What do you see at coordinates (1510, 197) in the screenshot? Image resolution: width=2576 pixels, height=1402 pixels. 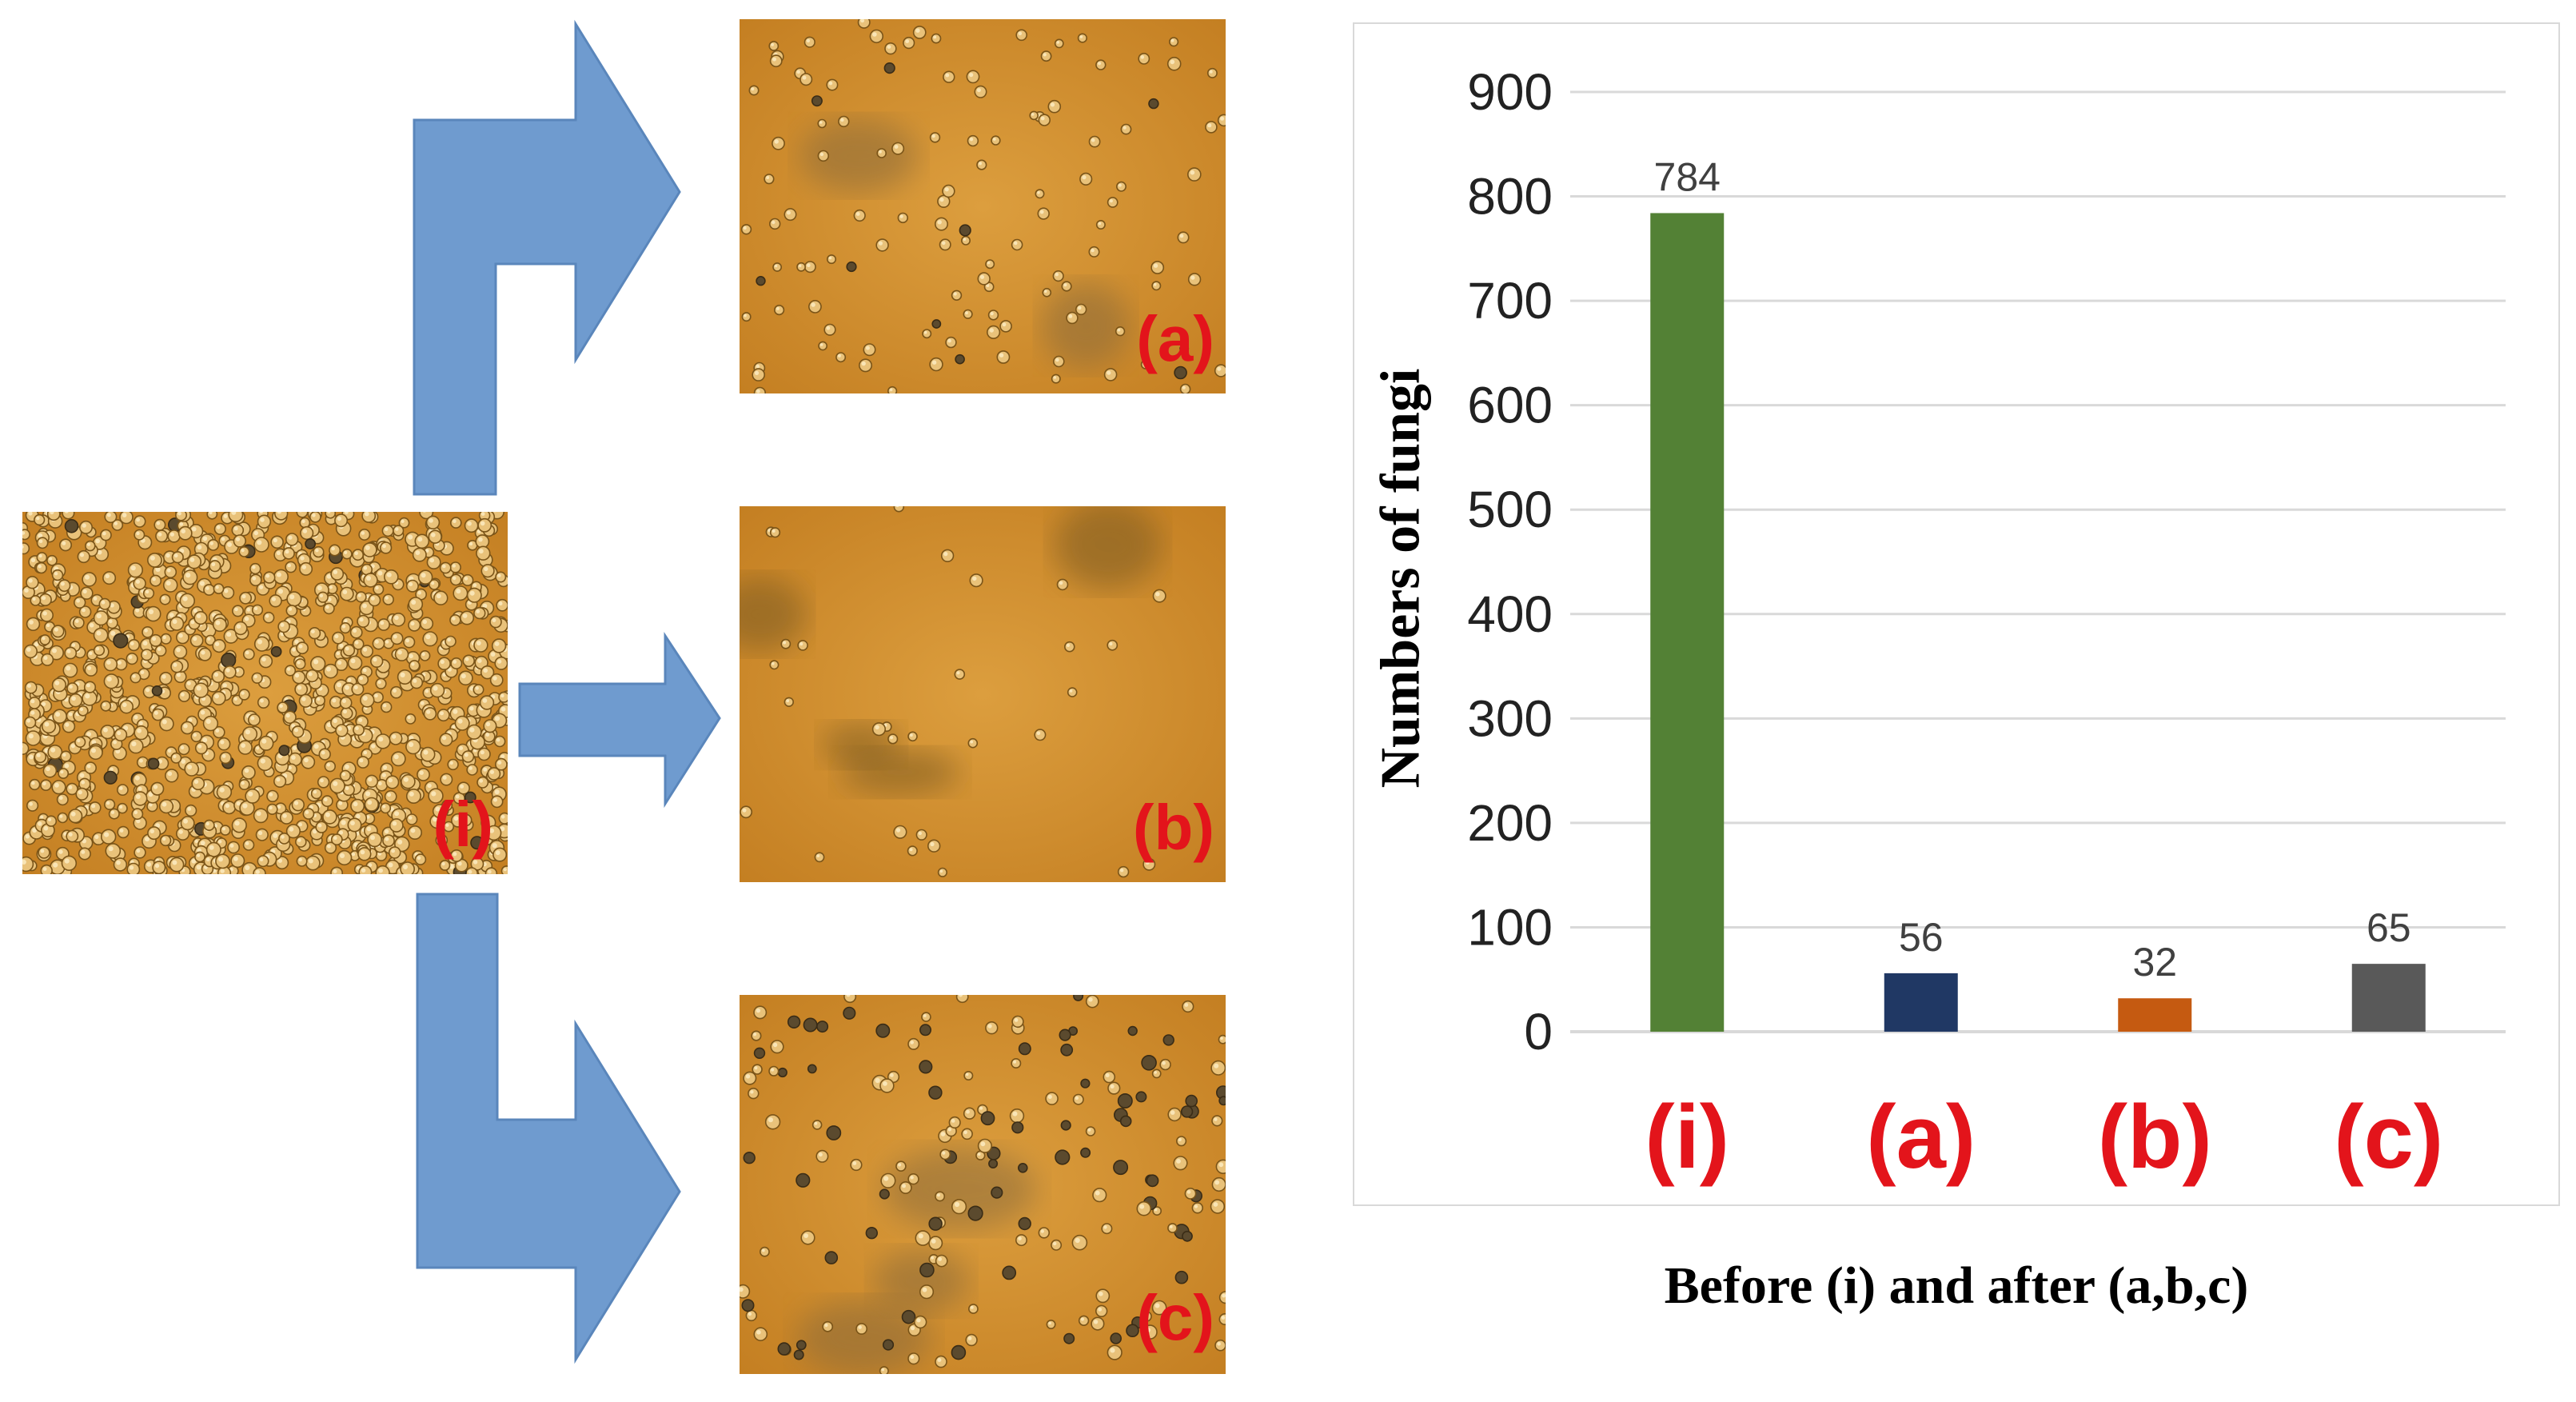 I see `y-tick-label: 800` at bounding box center [1510, 197].